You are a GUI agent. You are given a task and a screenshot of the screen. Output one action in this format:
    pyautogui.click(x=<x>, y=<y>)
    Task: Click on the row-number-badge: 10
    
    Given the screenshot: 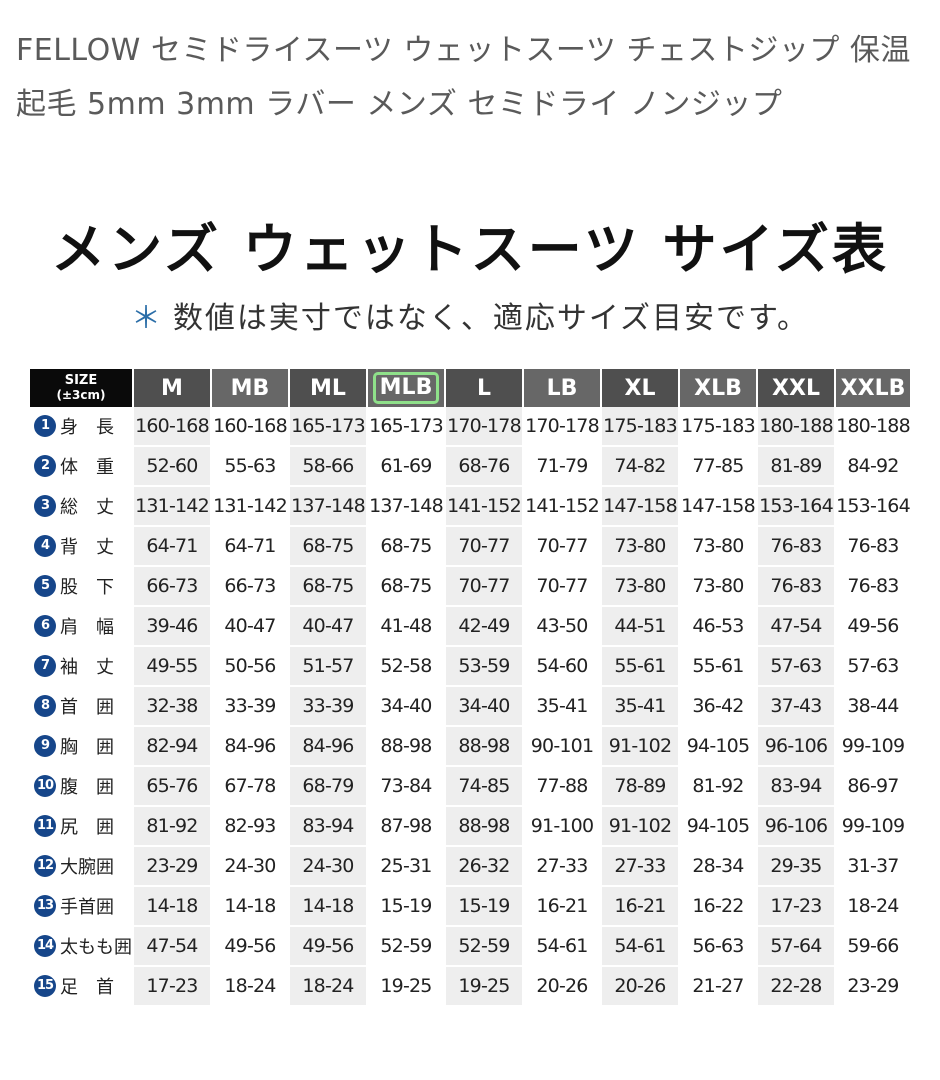 What is the action you would take?
    pyautogui.click(x=45, y=786)
    